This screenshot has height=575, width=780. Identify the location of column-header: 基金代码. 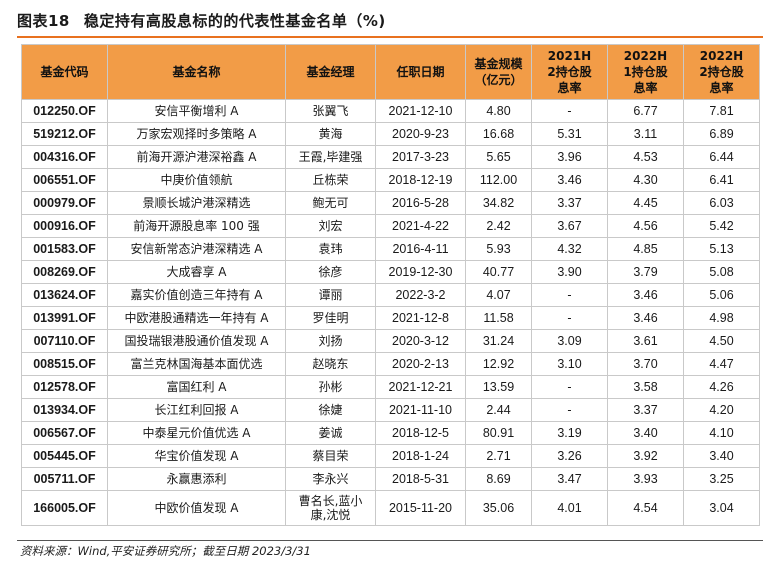
(64, 72).